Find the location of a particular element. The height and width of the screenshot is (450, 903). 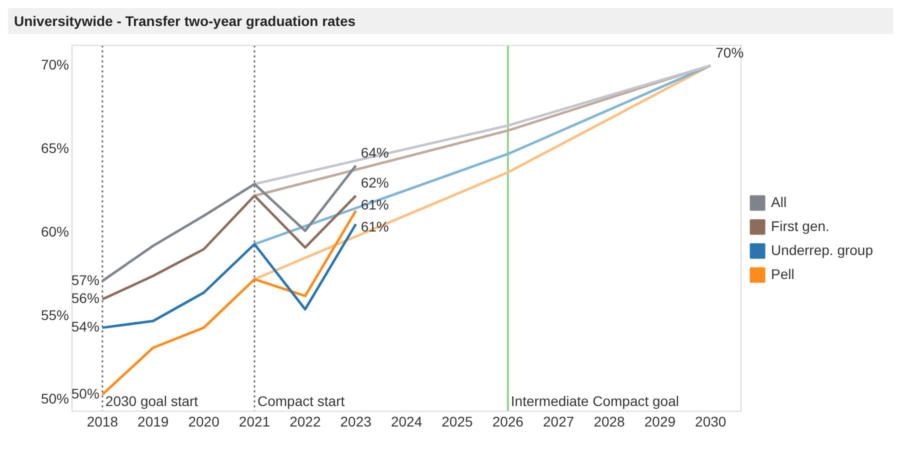

x-tick-label: 2028 is located at coordinates (610, 421).